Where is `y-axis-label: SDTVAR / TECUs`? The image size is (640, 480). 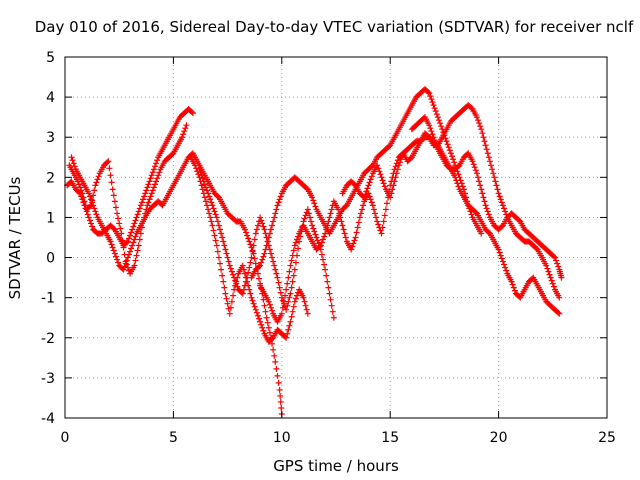 y-axis-label: SDTVAR / TECUs is located at coordinates (15, 237).